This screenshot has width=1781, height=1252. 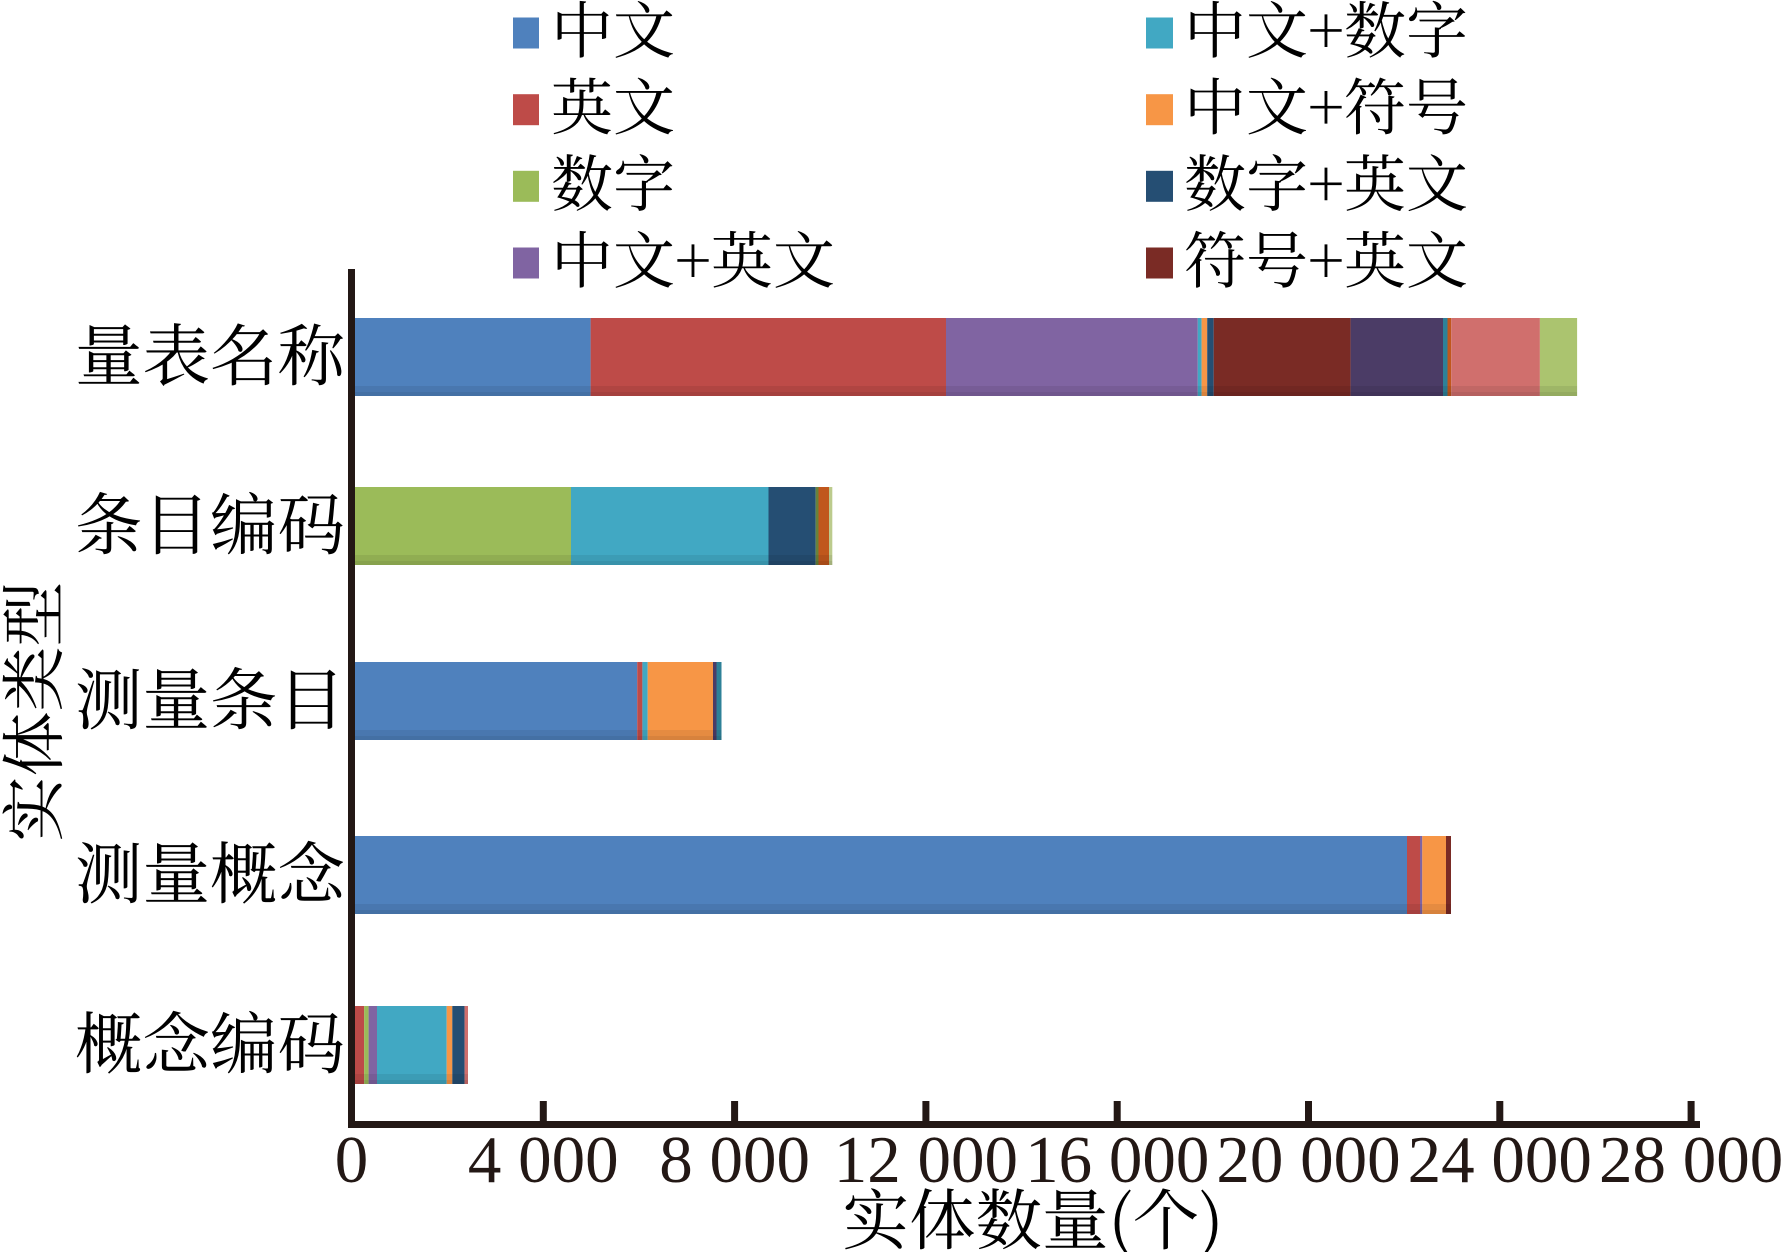 What do you see at coordinates (1690, 1160) in the screenshot?
I see `svg-text: 28 000` at bounding box center [1690, 1160].